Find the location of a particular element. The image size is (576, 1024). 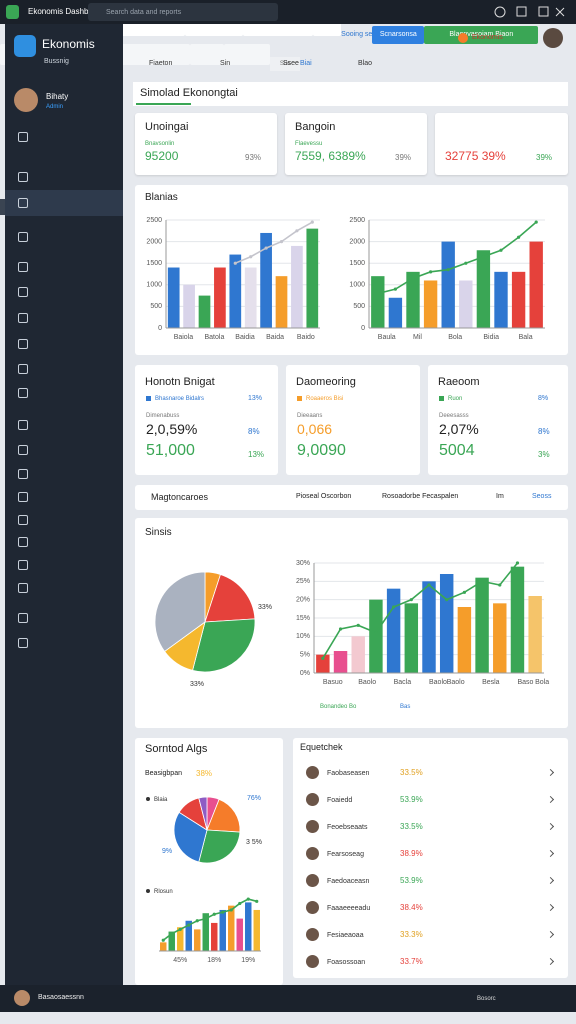

bar-chart: 45% 18% 19% is located at coordinates (210, 930).